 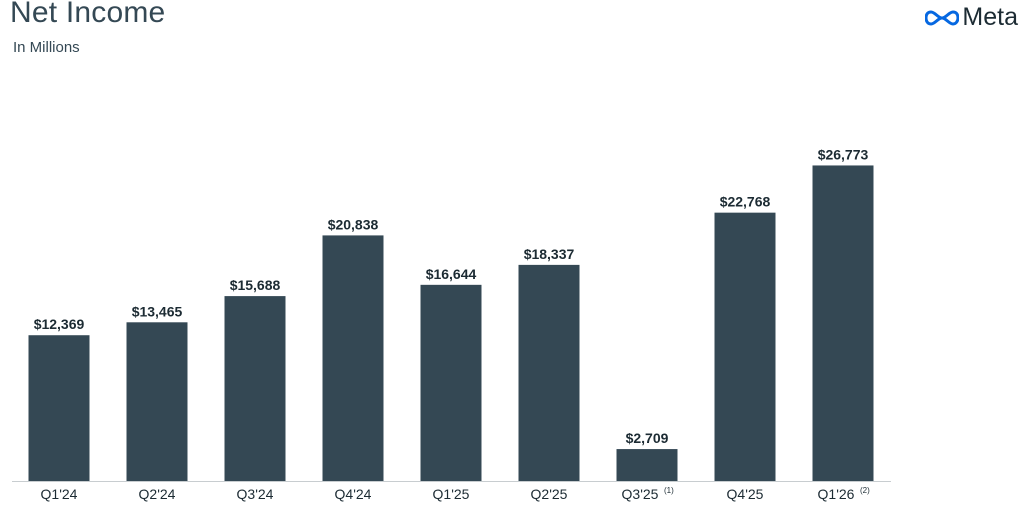 What do you see at coordinates (59, 324) in the screenshot?
I see `data-label-0: $12,369` at bounding box center [59, 324].